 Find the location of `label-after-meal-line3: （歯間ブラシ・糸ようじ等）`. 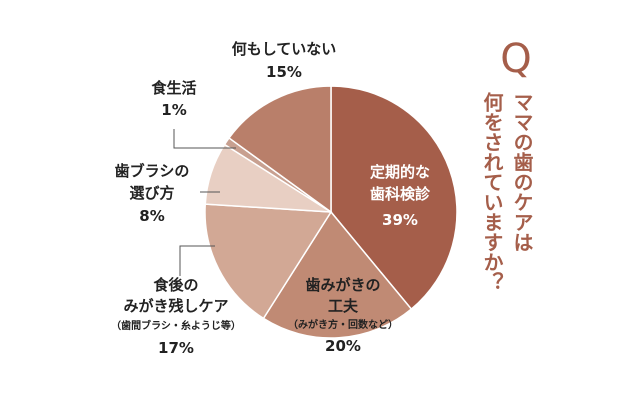

label-after-meal-line3: （歯間ブラシ・糸ようじ等） is located at coordinates (176, 325).